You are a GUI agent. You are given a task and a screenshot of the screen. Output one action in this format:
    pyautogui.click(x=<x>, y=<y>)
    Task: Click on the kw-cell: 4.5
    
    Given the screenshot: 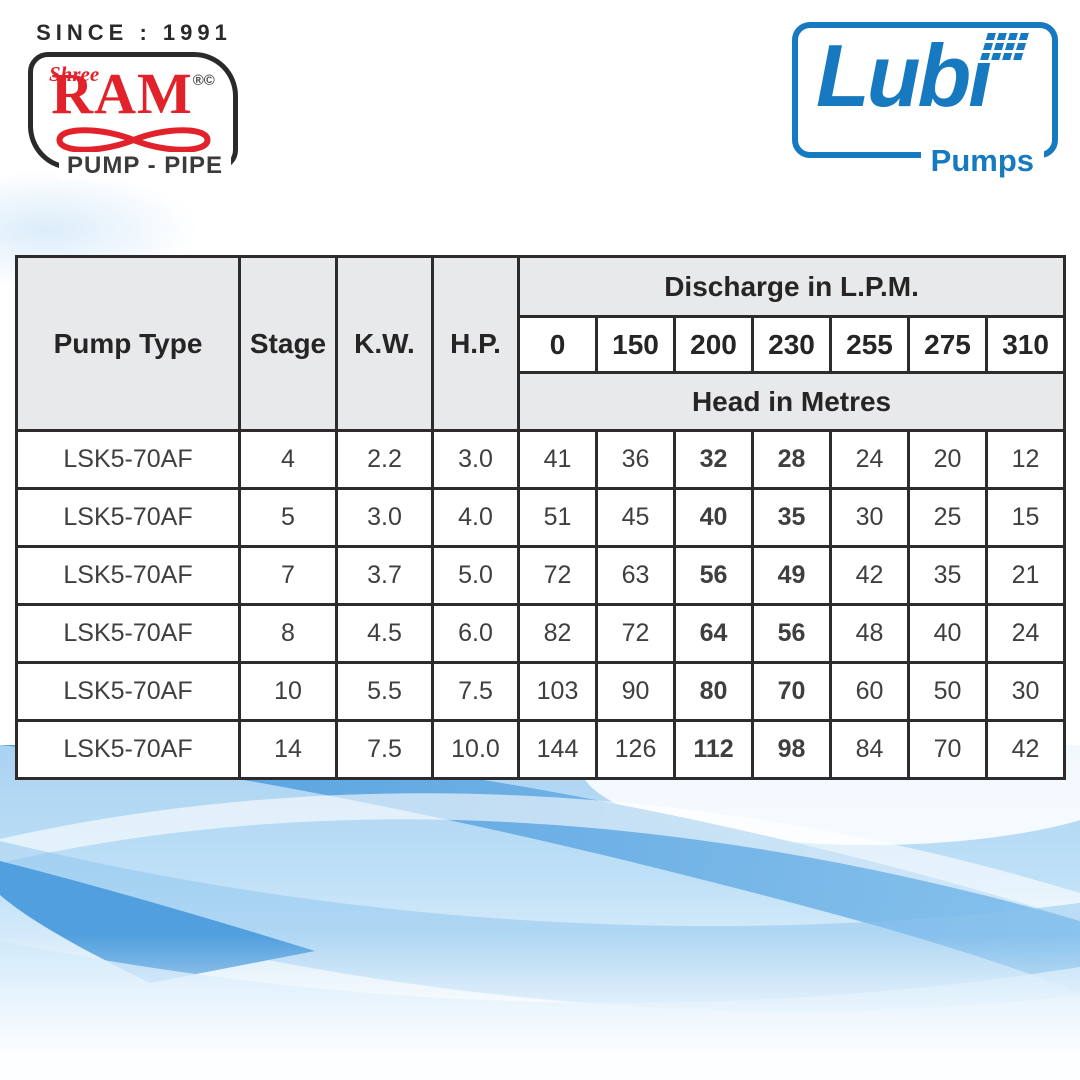 What is the action you would take?
    pyautogui.click(x=384, y=633)
    